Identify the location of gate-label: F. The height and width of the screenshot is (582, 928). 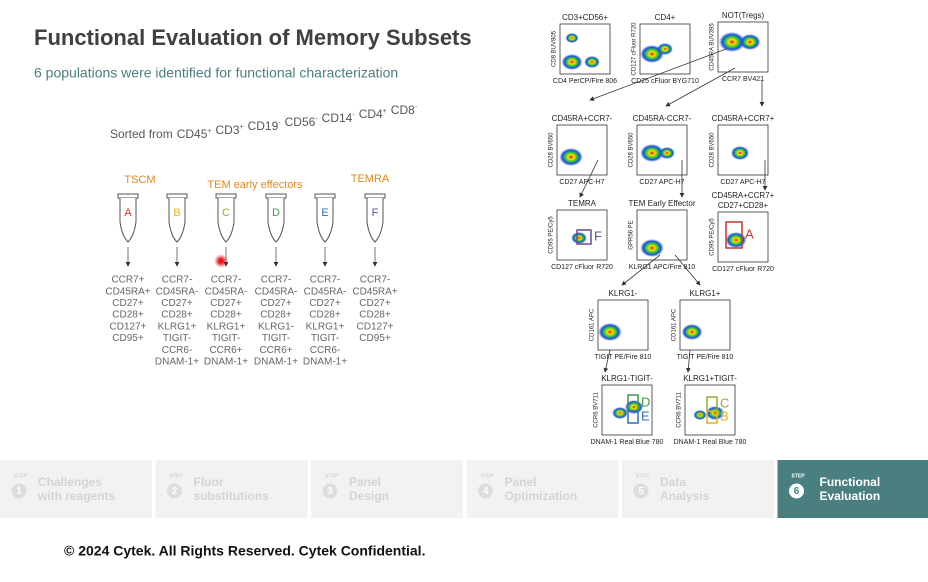
(598, 235).